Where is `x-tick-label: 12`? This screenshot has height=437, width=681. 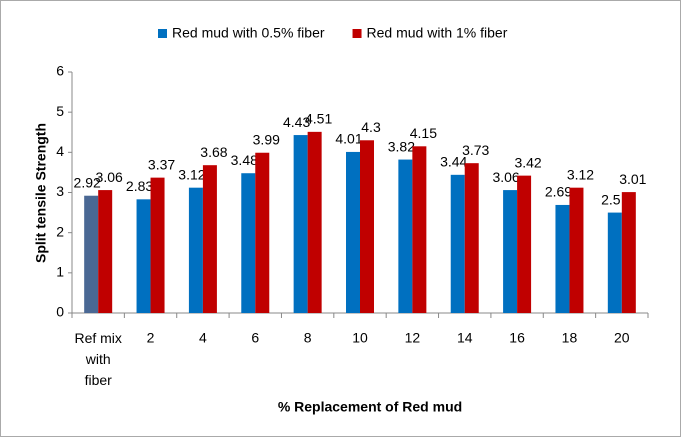 x-tick-label: 12 is located at coordinates (413, 338).